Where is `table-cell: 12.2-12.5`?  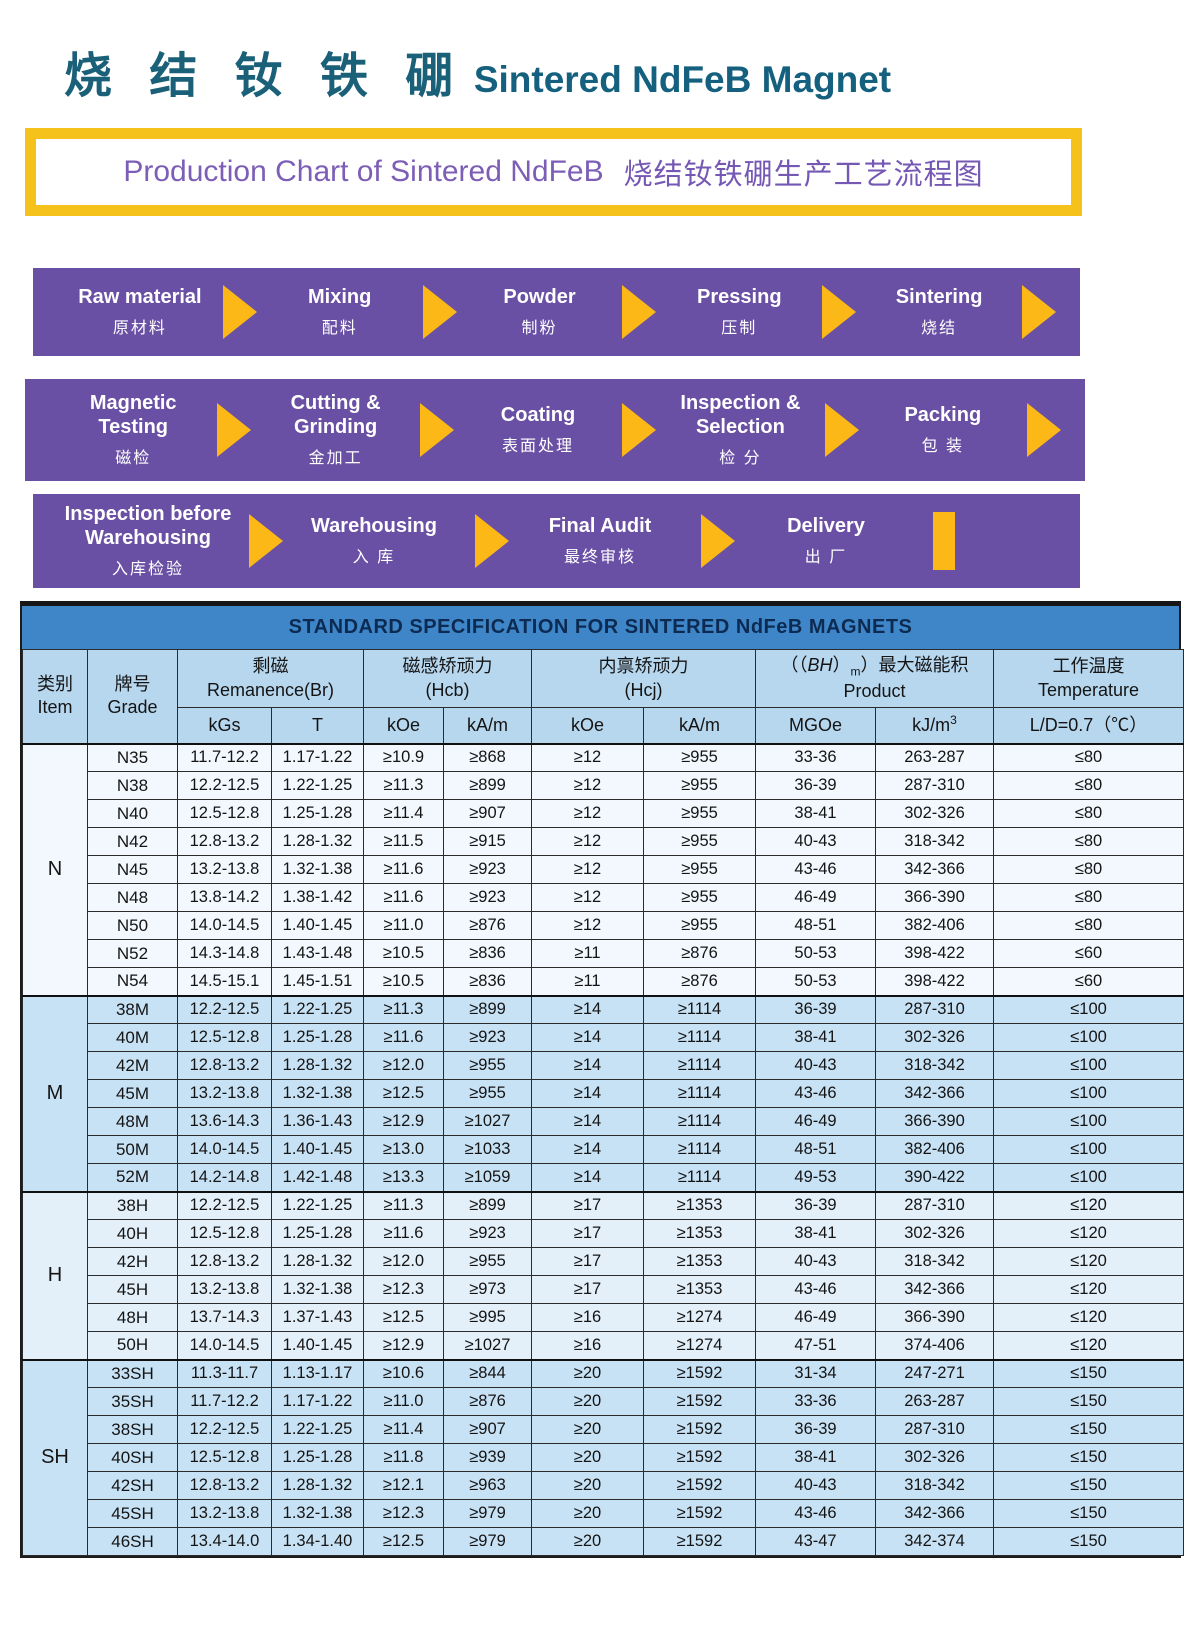
table-cell: 12.2-12.5 is located at coordinates (224, 1205).